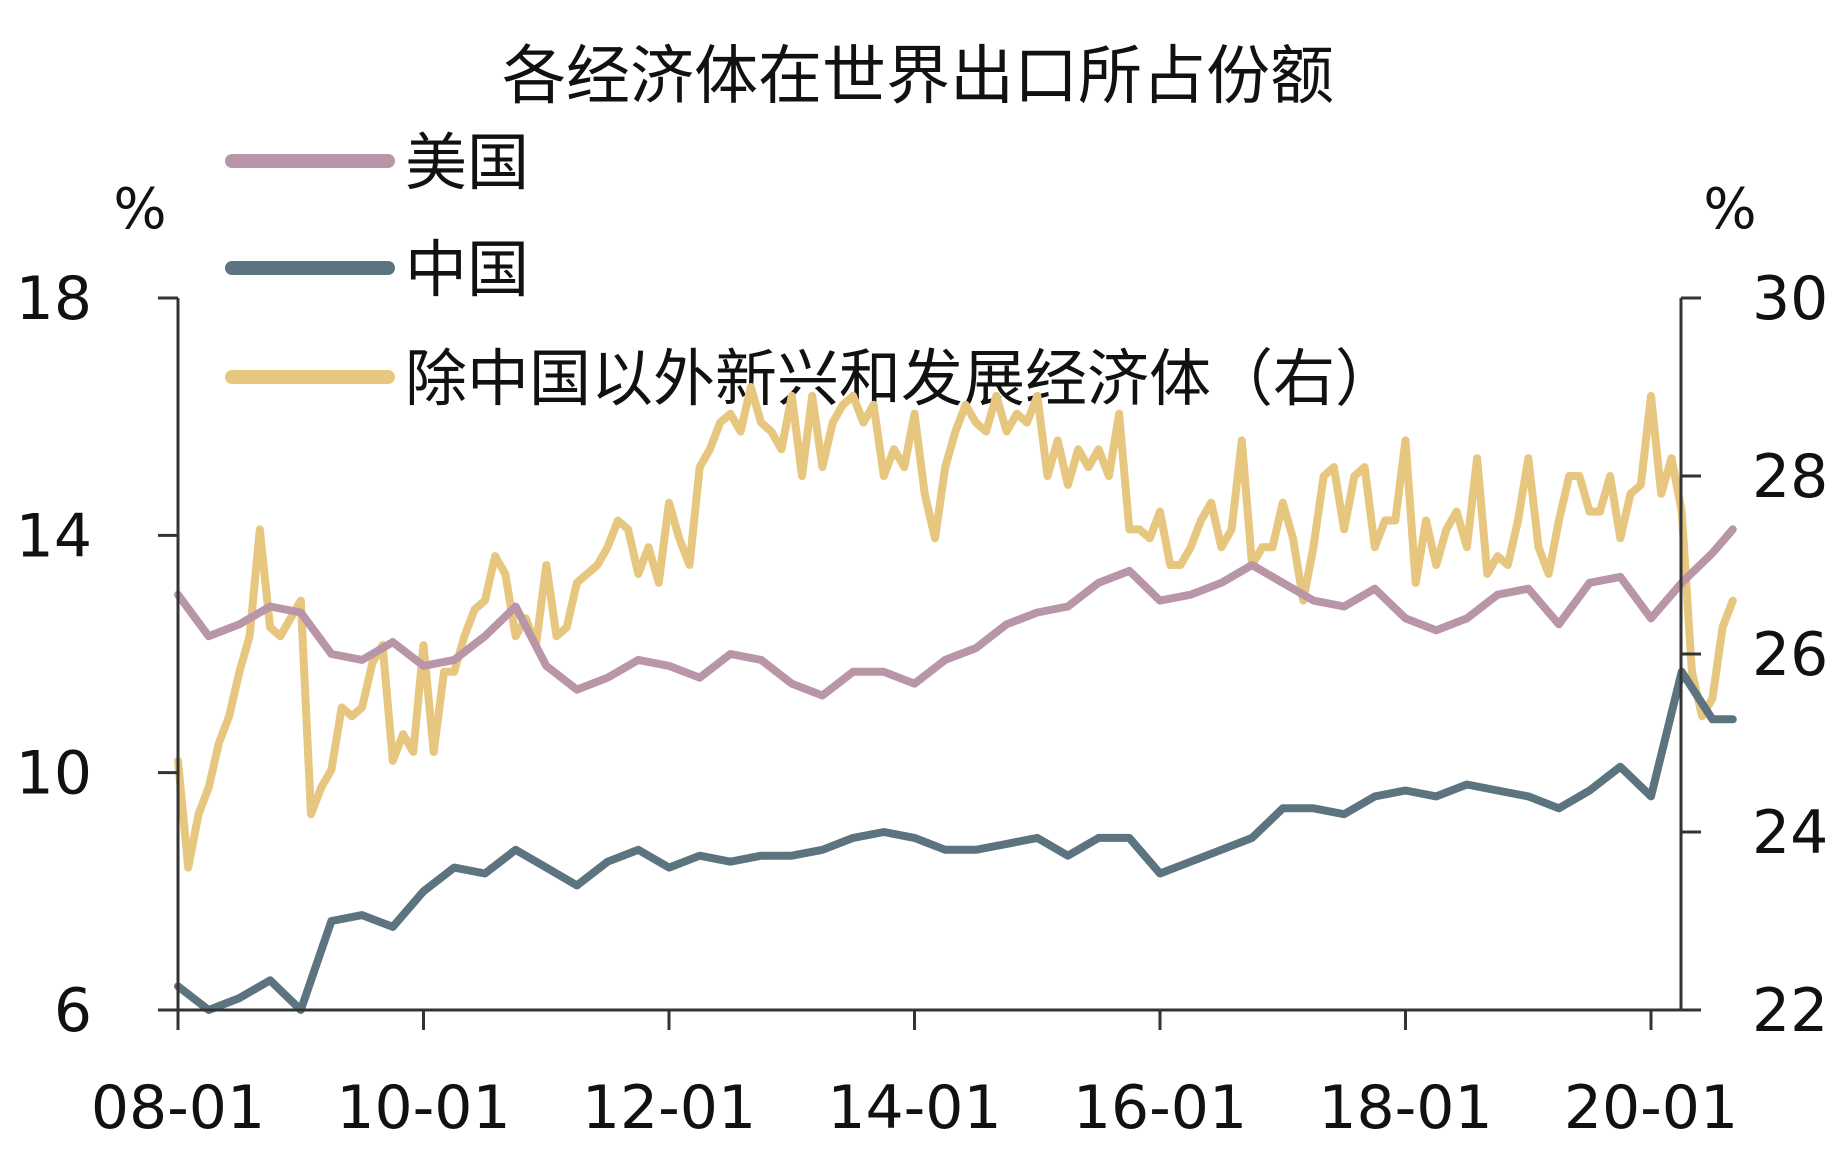 The height and width of the screenshot is (1159, 1837). Describe the element at coordinates (54, 299) in the screenshot. I see `left-tick-label: 18` at that location.